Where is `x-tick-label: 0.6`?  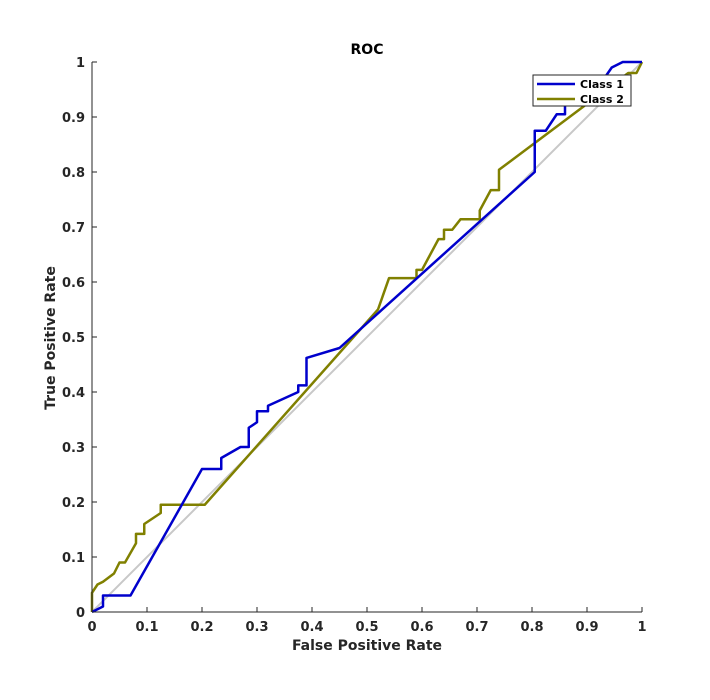 x-tick-label: 0.6 is located at coordinates (421, 627).